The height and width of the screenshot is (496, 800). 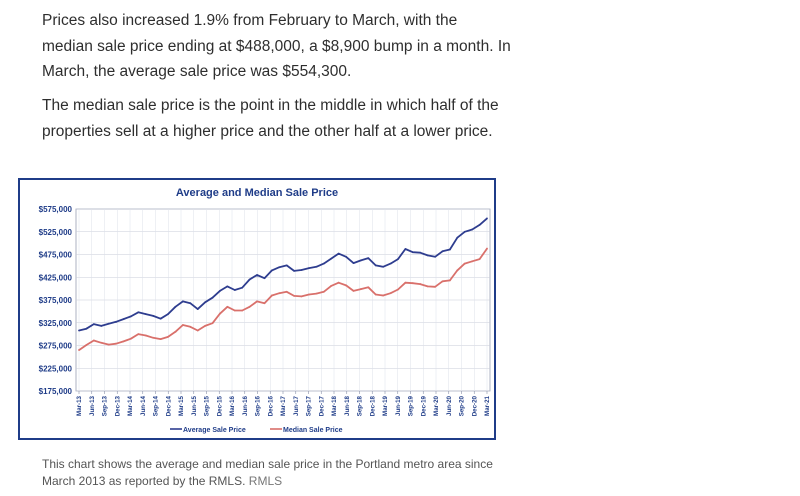 I want to click on x-tick-label: Sep-18, so click(x=360, y=405).